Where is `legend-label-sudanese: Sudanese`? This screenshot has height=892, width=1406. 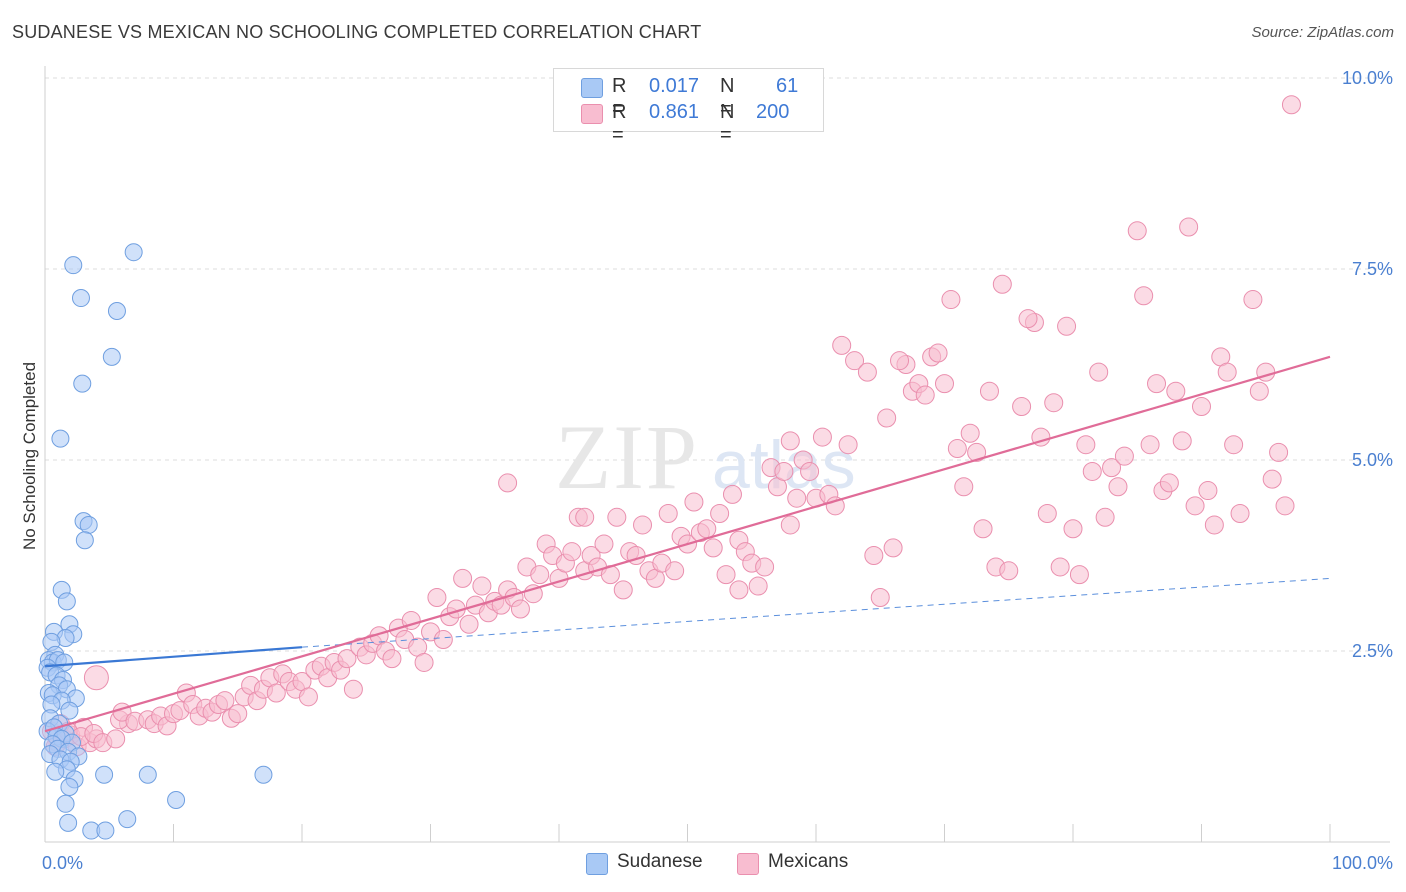 legend-label-sudanese: Sudanese is located at coordinates (660, 861).